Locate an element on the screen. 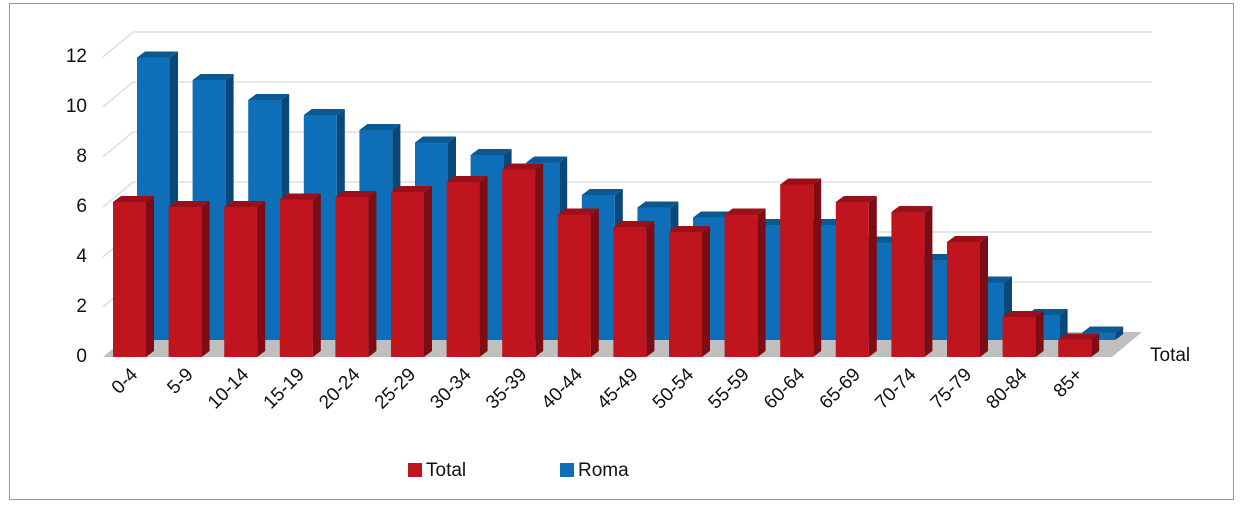  y-tick-label: 10 is located at coordinates (76, 106).